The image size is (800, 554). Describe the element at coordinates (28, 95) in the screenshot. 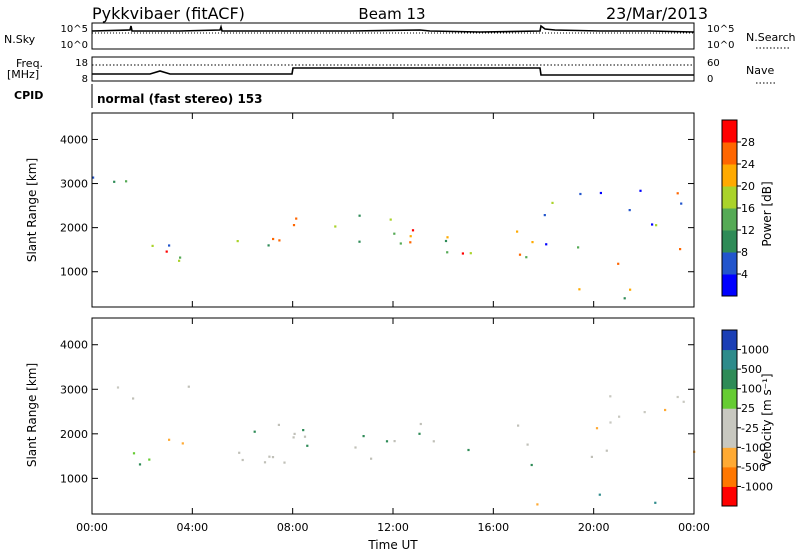

I see `cpid-label: CPID` at that location.